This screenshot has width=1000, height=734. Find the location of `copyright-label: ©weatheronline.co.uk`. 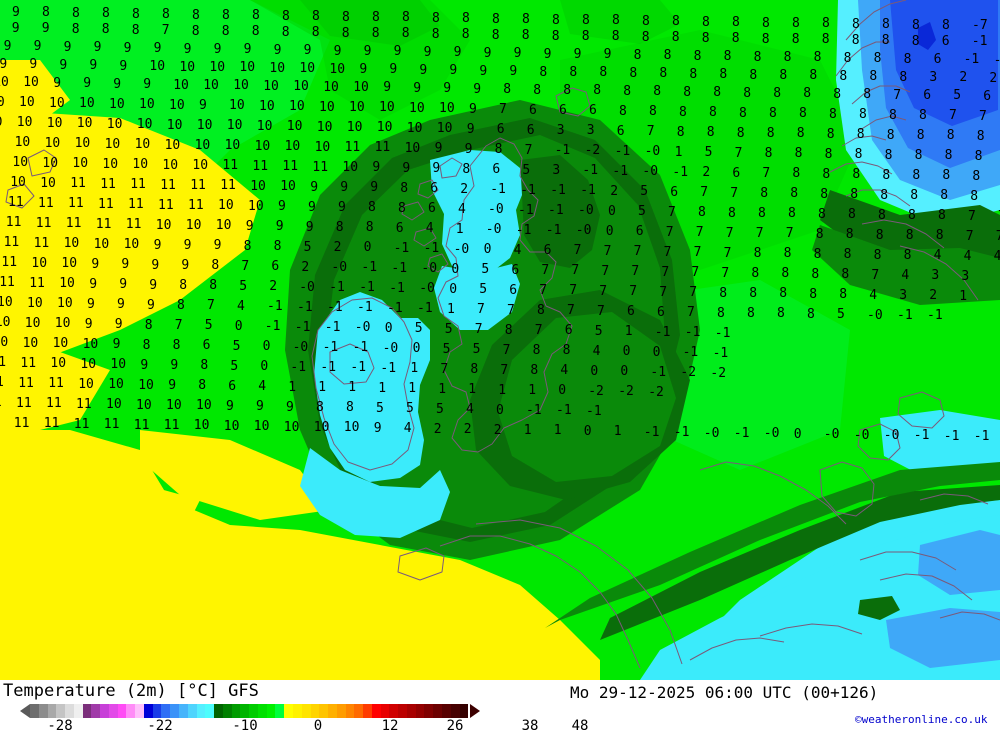

copyright-label: ©weatheronline.co.uk is located at coordinates (921, 719).